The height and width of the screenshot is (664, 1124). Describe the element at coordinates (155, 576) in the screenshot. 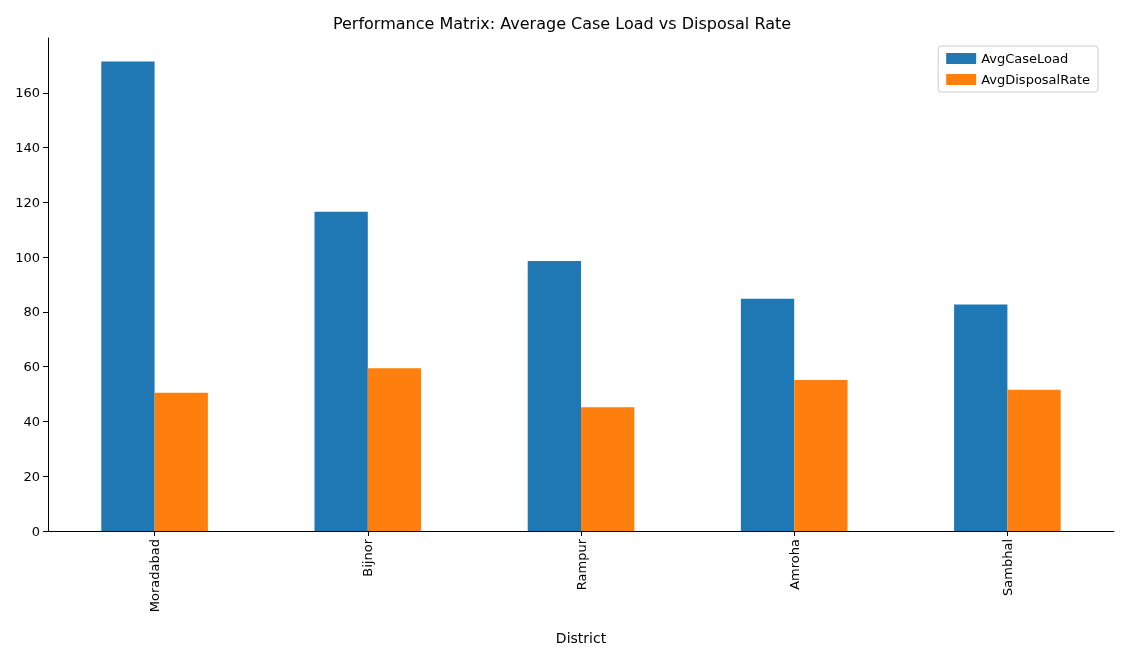

I see `x-tick-label: Moradabad` at that location.